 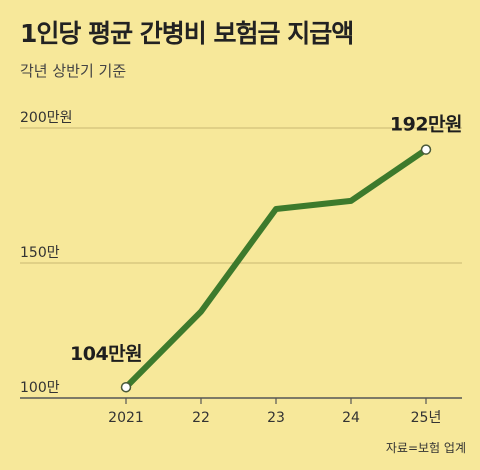 What do you see at coordinates (201, 418) in the screenshot?
I see `x-tick-label: 22` at bounding box center [201, 418].